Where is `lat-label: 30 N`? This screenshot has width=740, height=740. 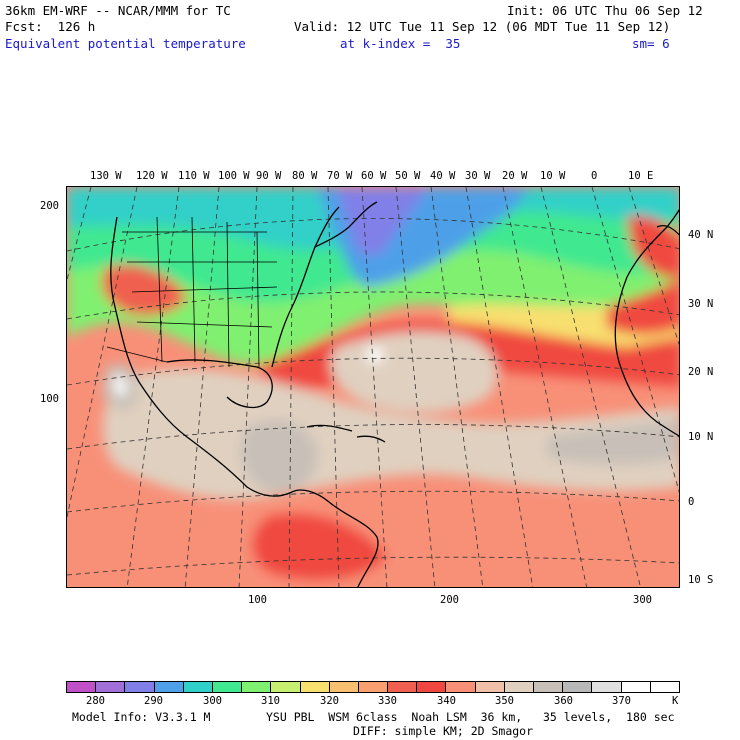
lat-label: 30 N is located at coordinates (701, 304).